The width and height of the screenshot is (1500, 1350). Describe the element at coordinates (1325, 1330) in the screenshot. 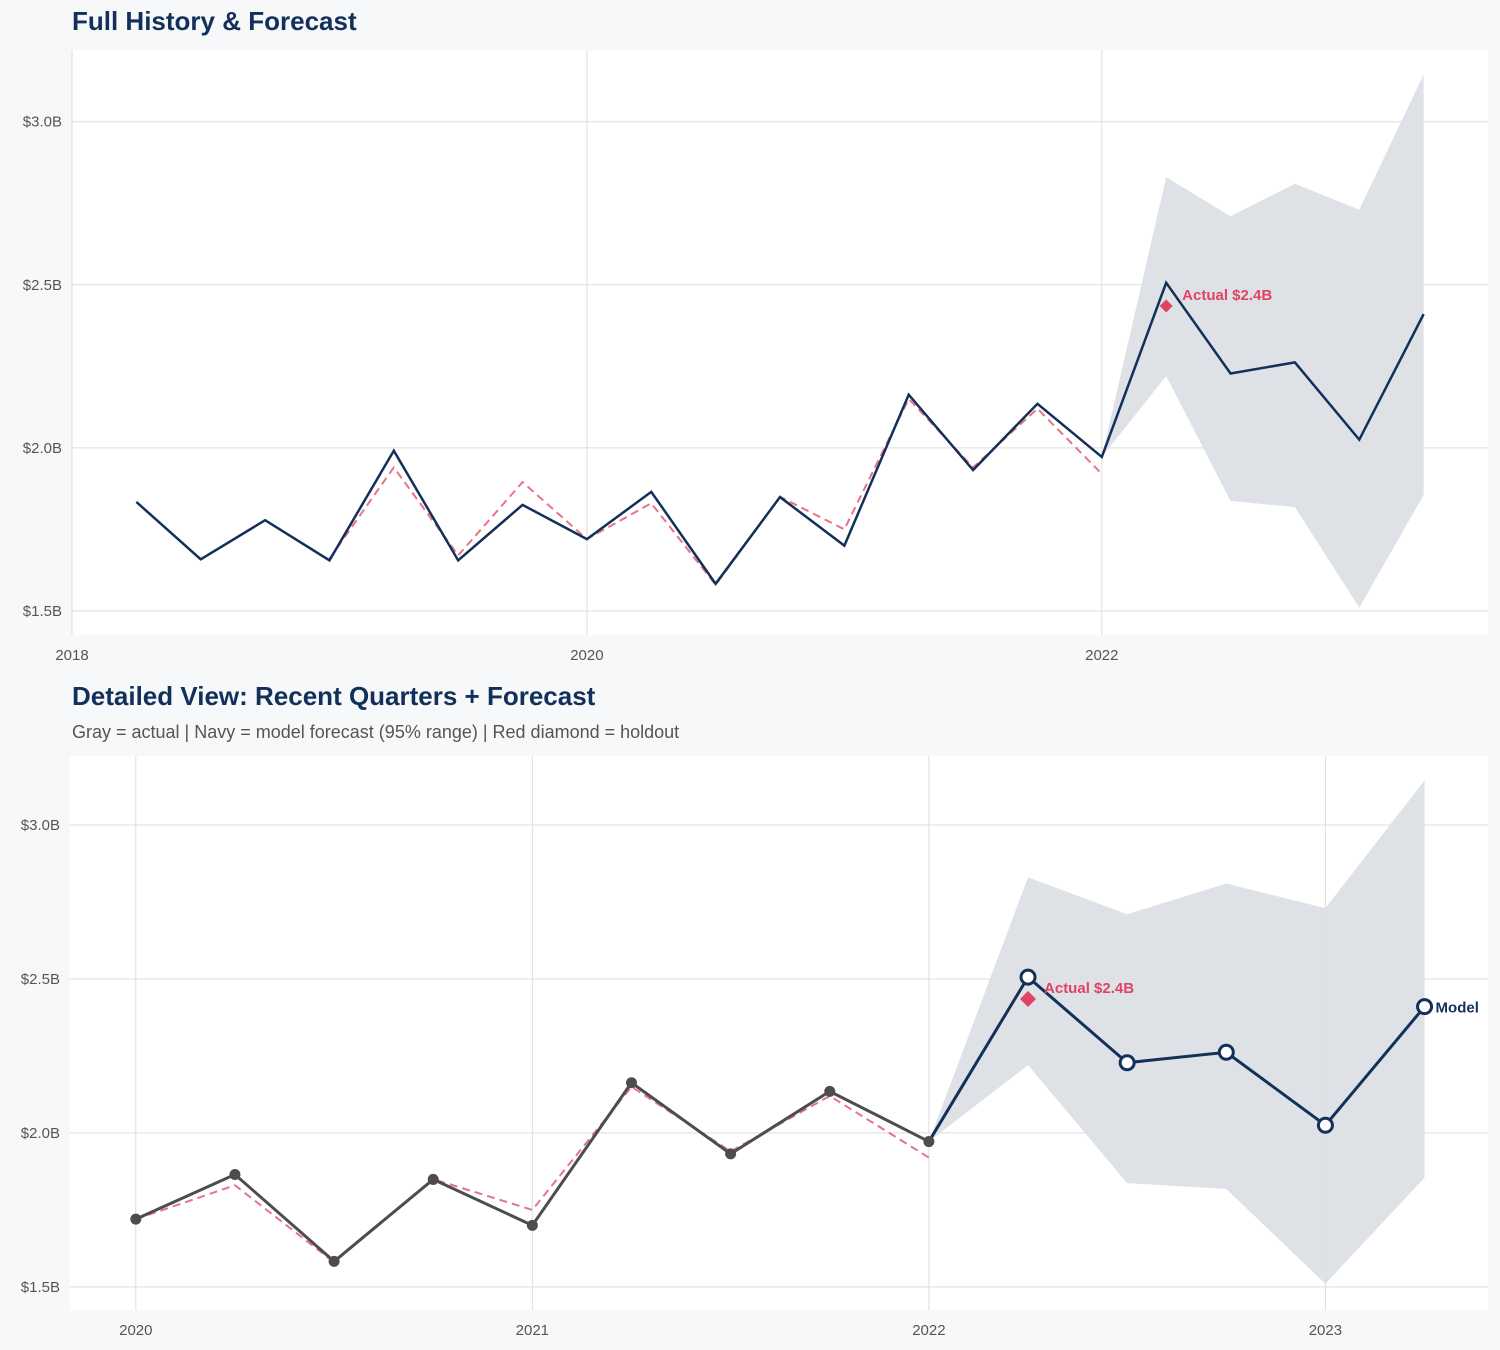

I see `x-tick-label: 2023` at that location.